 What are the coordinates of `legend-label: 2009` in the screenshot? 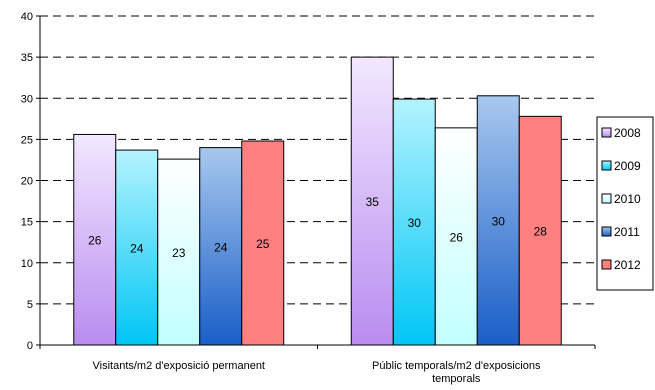 It's located at (627, 166).